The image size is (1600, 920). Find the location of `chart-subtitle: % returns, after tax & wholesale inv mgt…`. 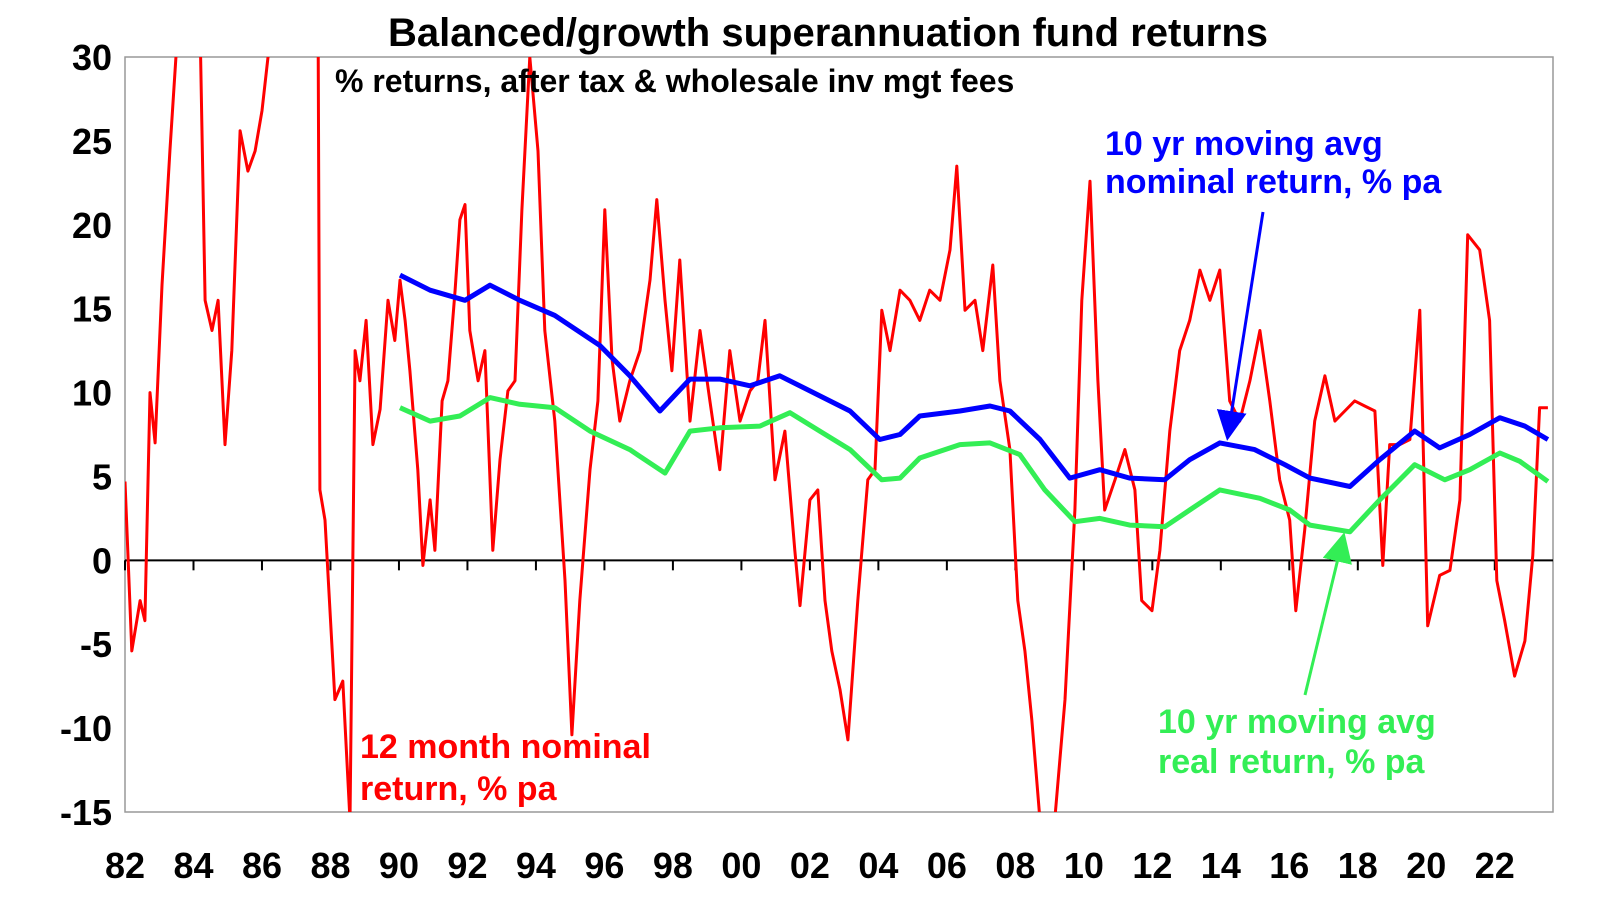

chart-subtitle: % returns, after tax & wholesale inv mgt… is located at coordinates (674, 81).